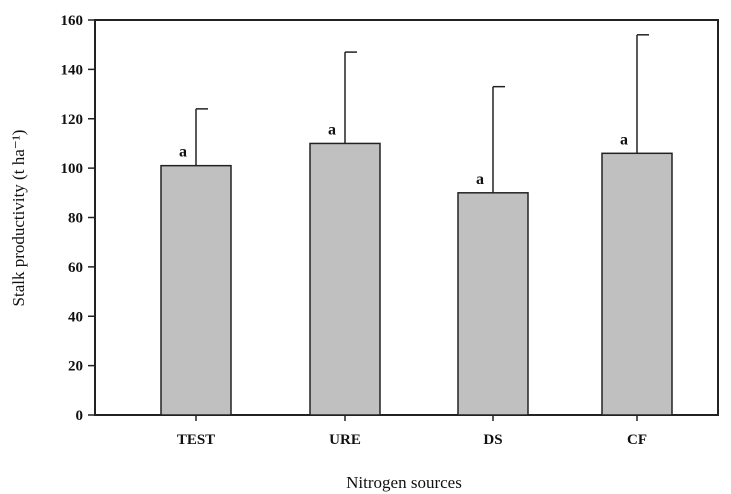 This screenshot has width=731, height=494. What do you see at coordinates (637, 440) in the screenshot?
I see `x-category-label: CF` at bounding box center [637, 440].